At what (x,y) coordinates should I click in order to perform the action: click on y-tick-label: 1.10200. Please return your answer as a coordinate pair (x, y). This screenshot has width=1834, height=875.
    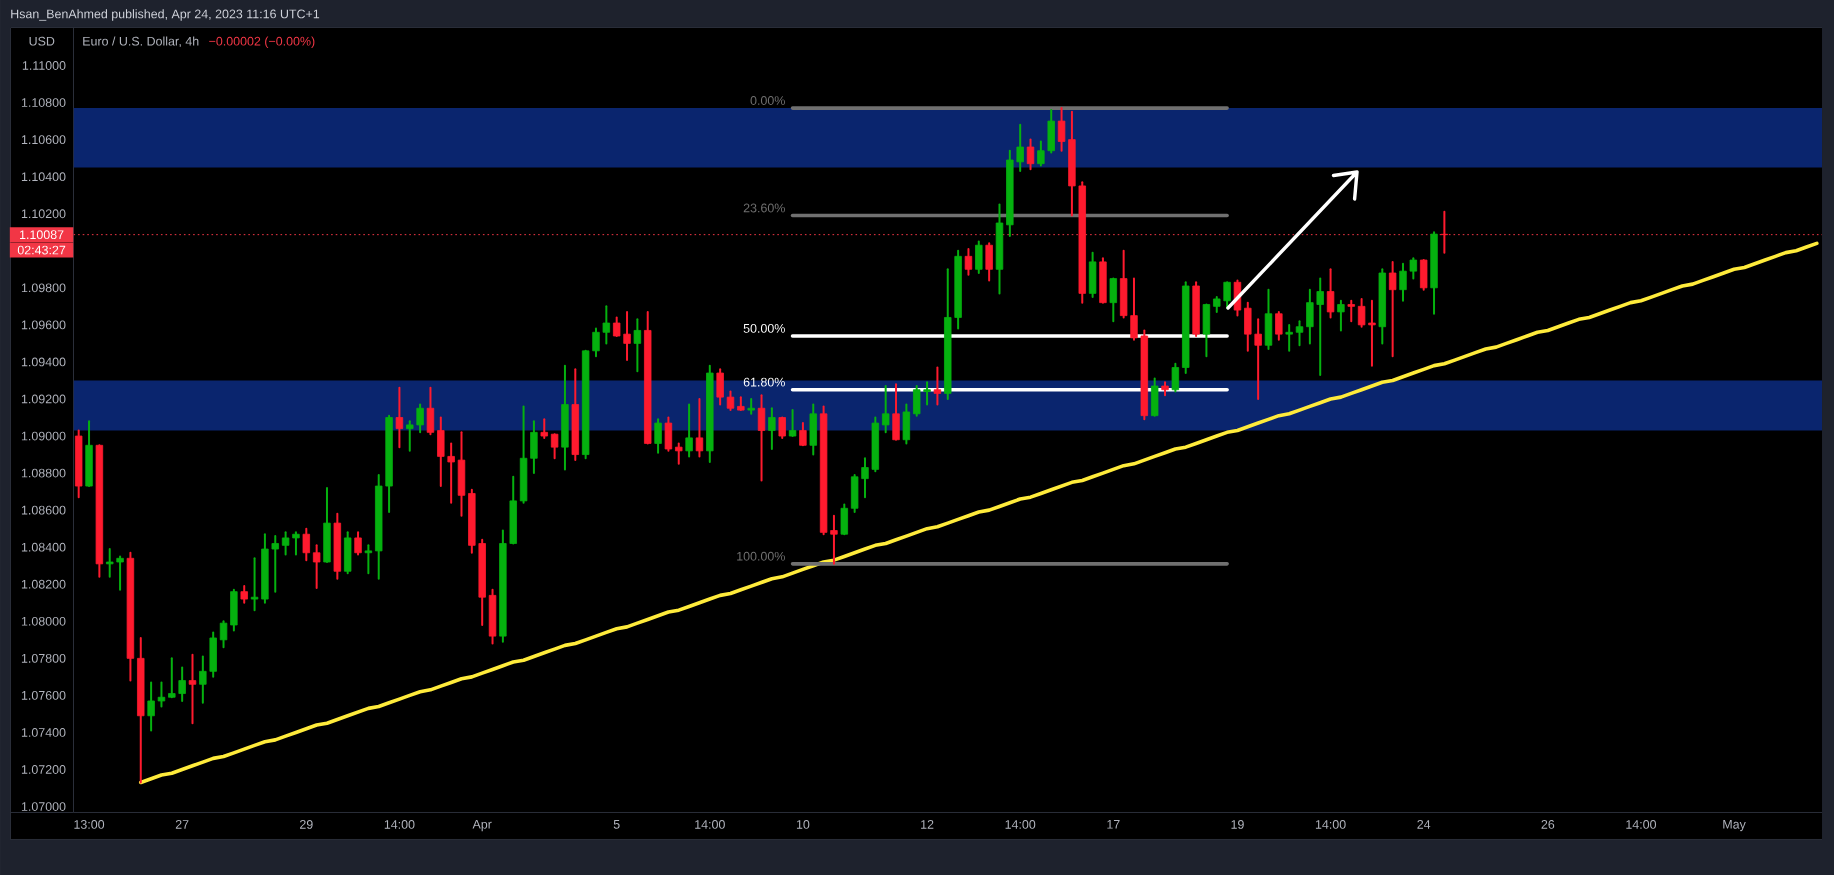
    Looking at the image, I should click on (43, 214).